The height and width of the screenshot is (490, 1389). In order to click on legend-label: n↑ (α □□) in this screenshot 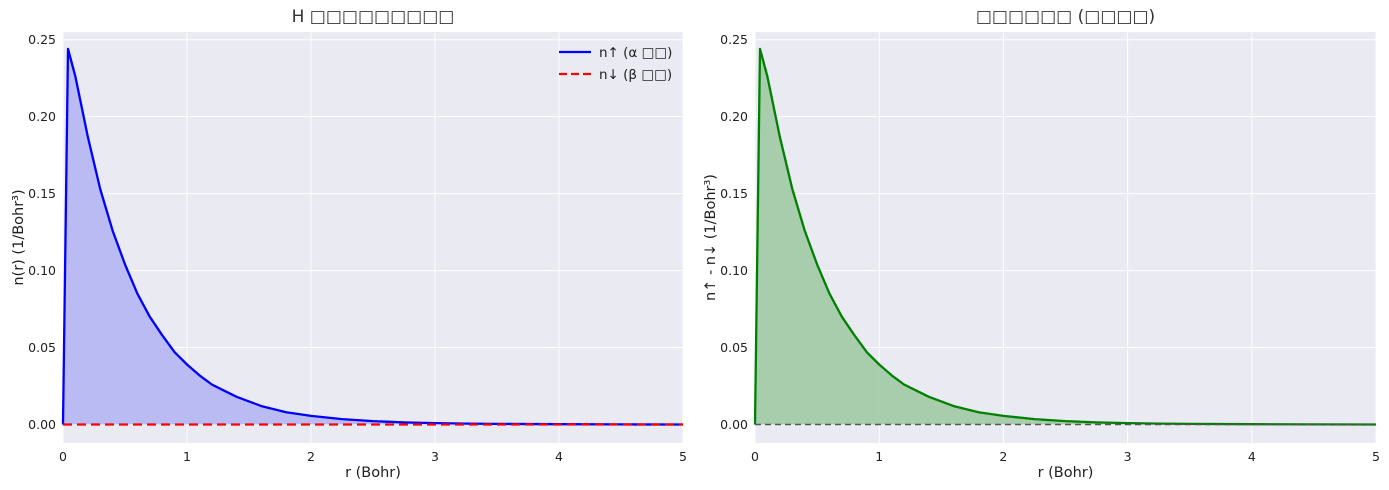, I will do `click(635, 53)`.